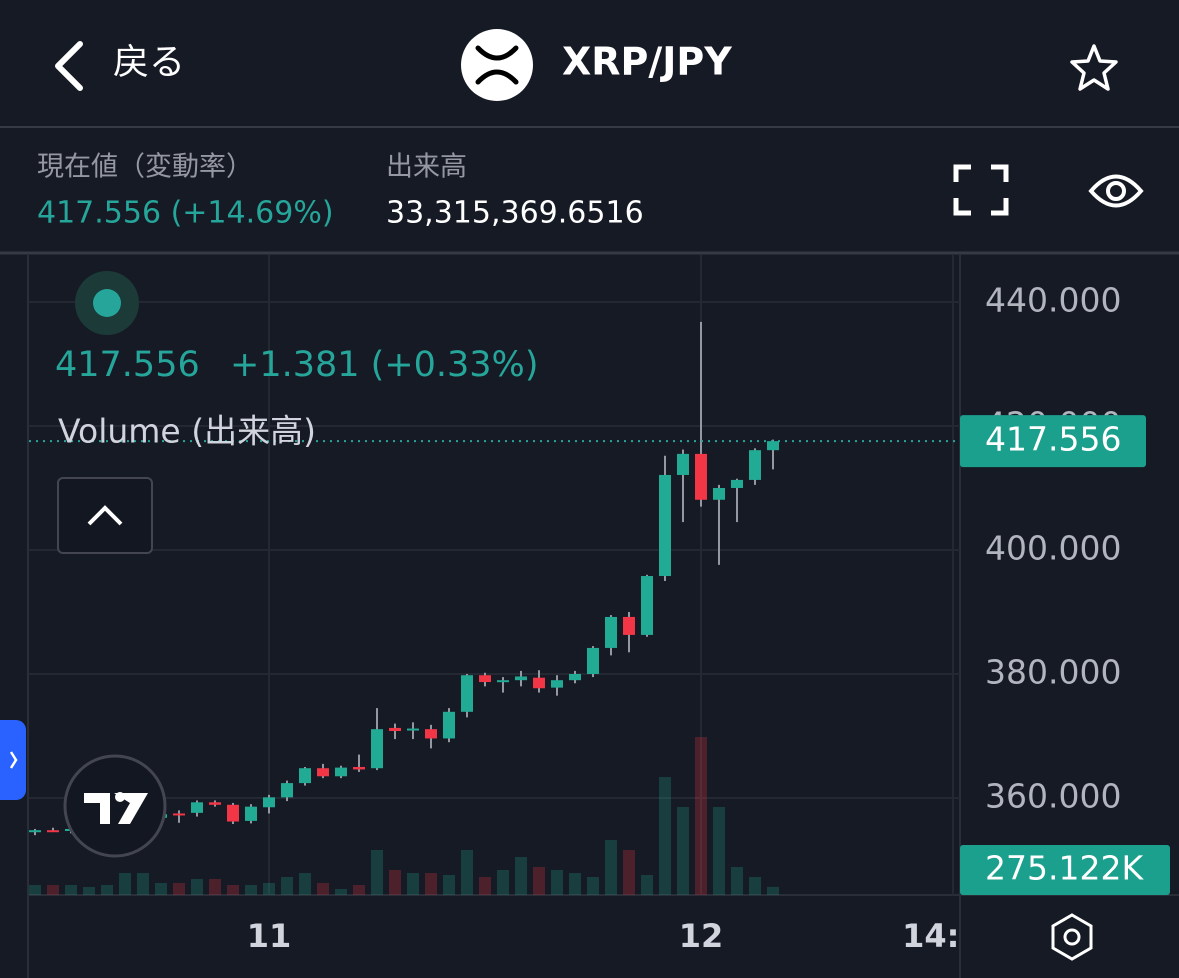 This screenshot has height=978, width=1179. What do you see at coordinates (149, 62) in the screenshot?
I see `back-label: 戻る` at bounding box center [149, 62].